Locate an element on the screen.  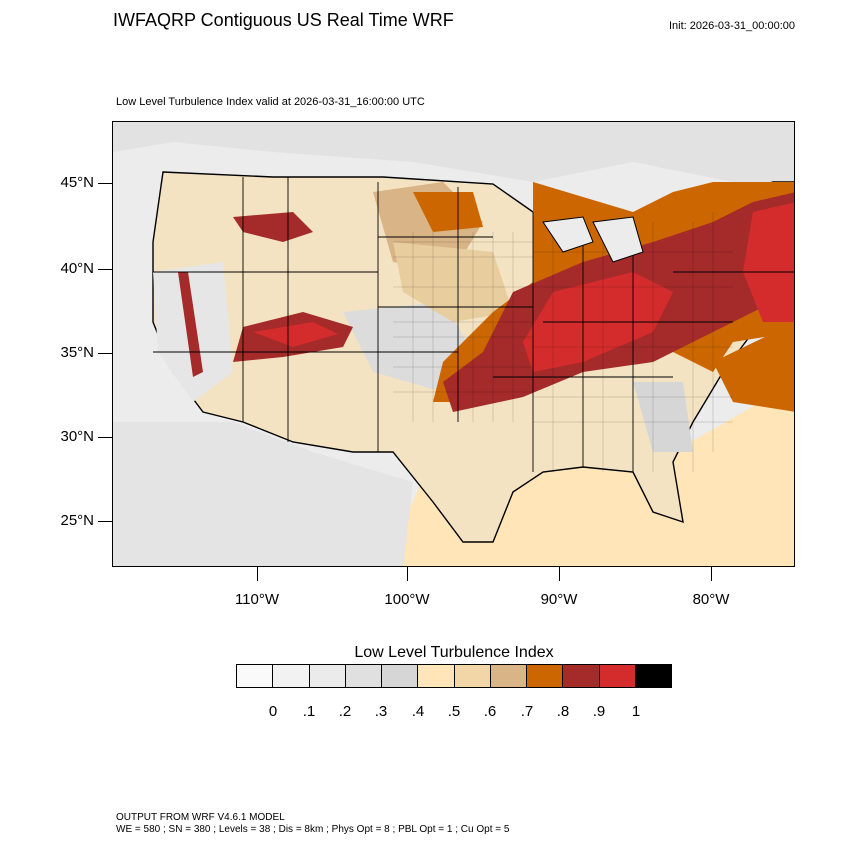
great-lakes is located at coordinates (593, 239).